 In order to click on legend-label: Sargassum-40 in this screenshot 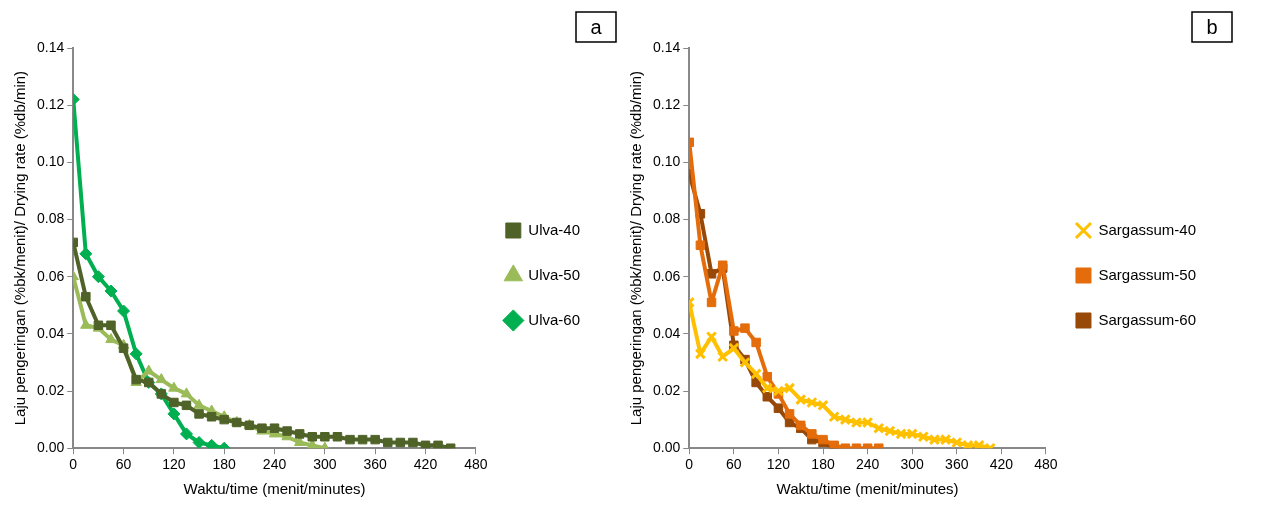, I will do `click(1147, 229)`.